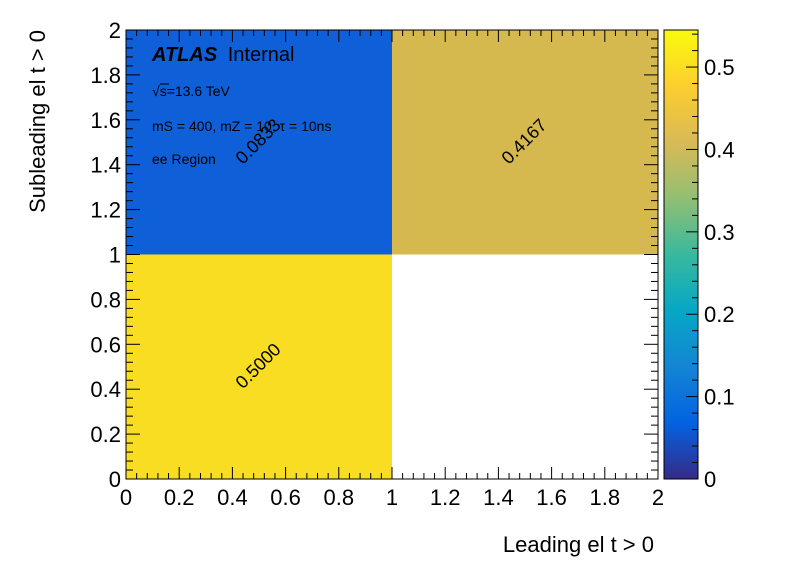 Image resolution: width=796 pixels, height=572 pixels. Describe the element at coordinates (184, 55) in the screenshot. I see `atlas-experiment-label: ATLAS` at that location.